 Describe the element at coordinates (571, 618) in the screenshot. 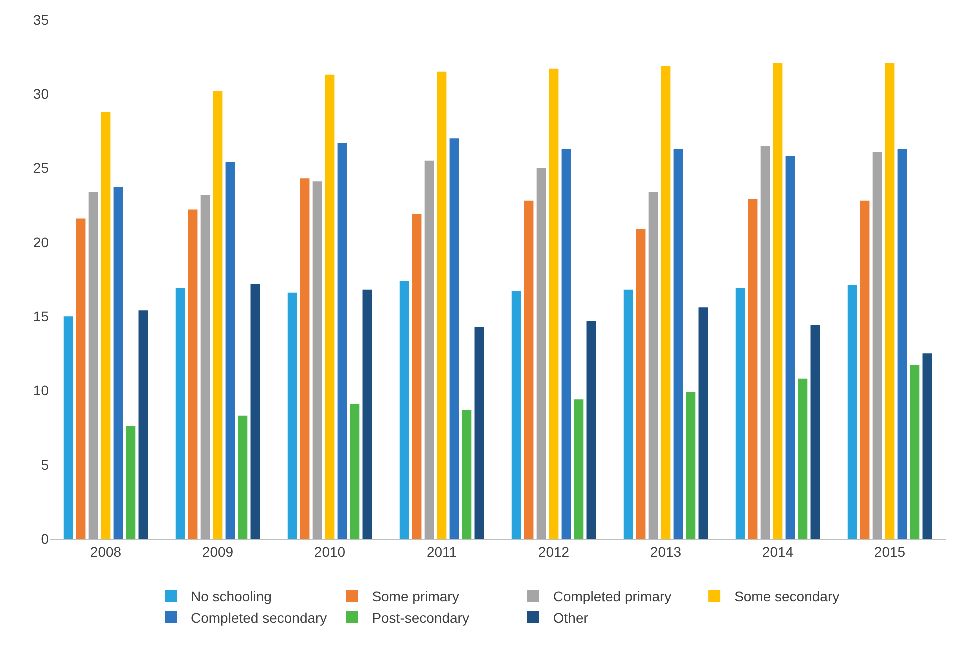

I see `legend-label: Other` at that location.